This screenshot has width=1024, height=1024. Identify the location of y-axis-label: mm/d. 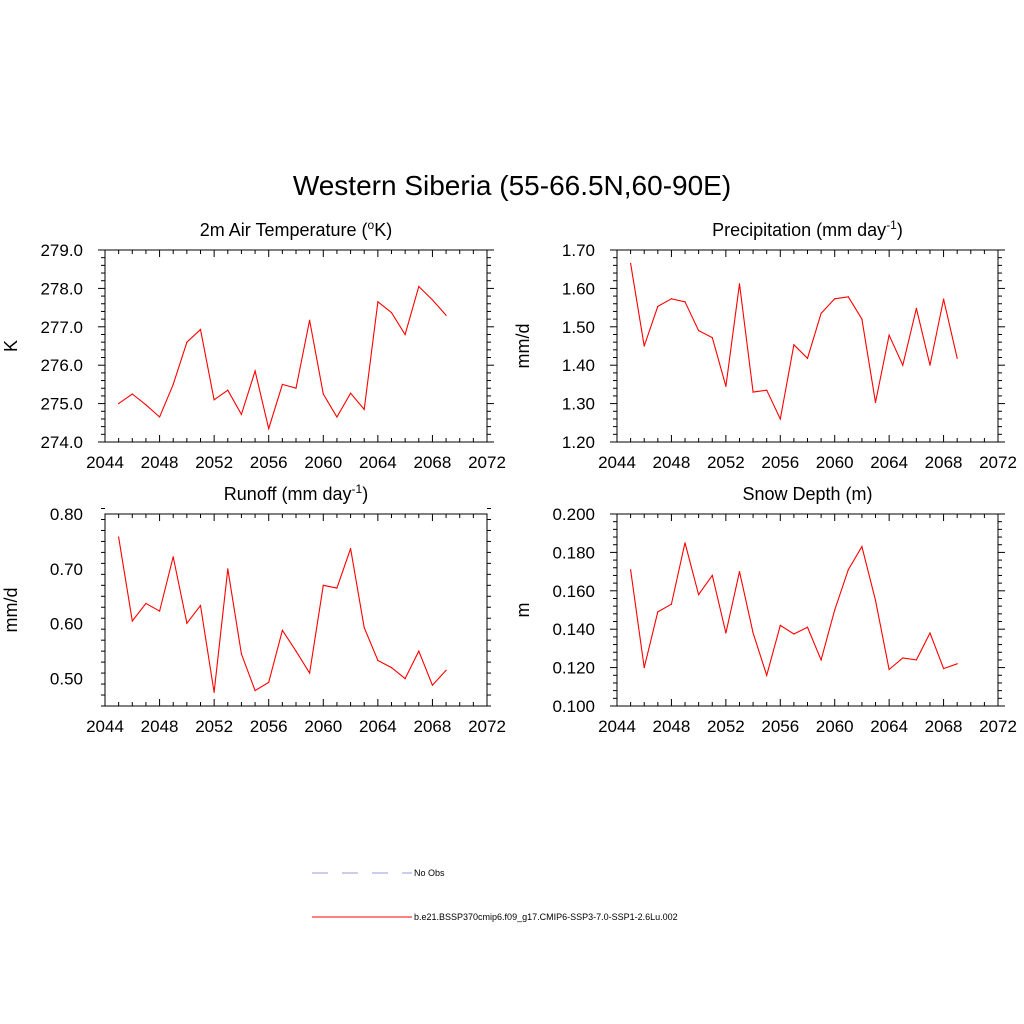
(11, 610).